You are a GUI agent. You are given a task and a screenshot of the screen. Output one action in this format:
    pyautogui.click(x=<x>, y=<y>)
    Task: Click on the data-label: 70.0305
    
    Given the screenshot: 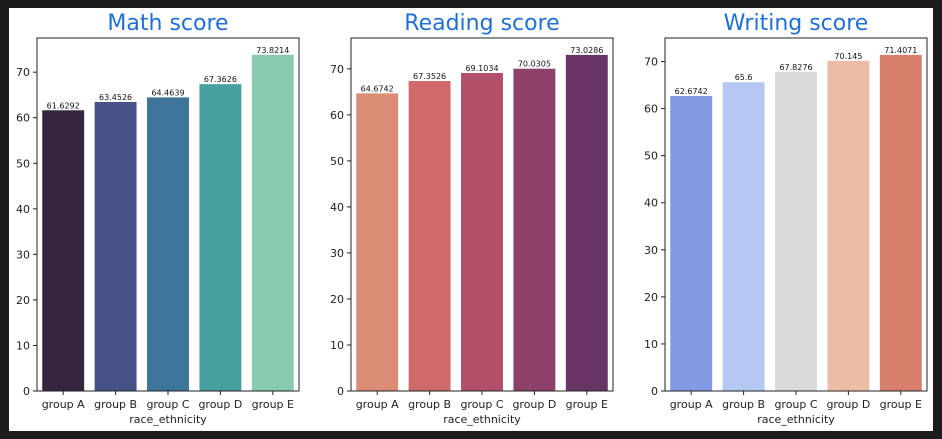 What is the action you would take?
    pyautogui.click(x=534, y=64)
    